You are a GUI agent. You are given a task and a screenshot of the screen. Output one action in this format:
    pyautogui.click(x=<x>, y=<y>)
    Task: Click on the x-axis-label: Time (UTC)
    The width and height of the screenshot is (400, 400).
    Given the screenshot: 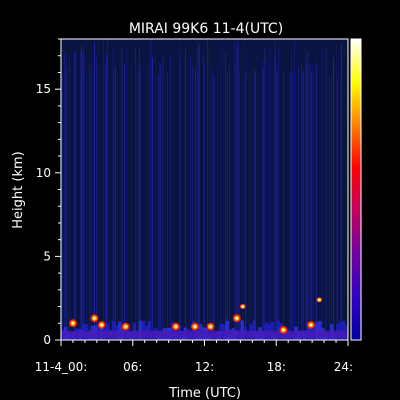 What is the action you would take?
    pyautogui.click(x=204, y=393)
    